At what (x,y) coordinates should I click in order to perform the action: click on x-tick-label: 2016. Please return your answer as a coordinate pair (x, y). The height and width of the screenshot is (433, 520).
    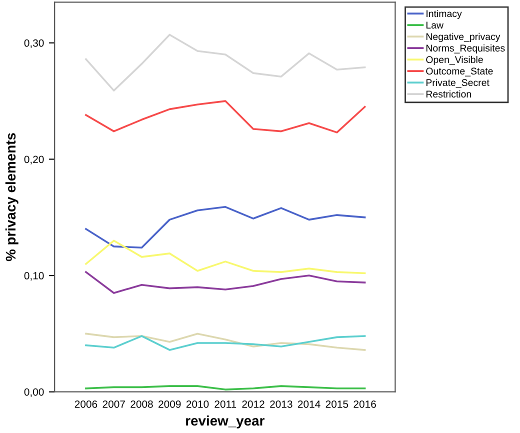
    Looking at the image, I should click on (365, 404).